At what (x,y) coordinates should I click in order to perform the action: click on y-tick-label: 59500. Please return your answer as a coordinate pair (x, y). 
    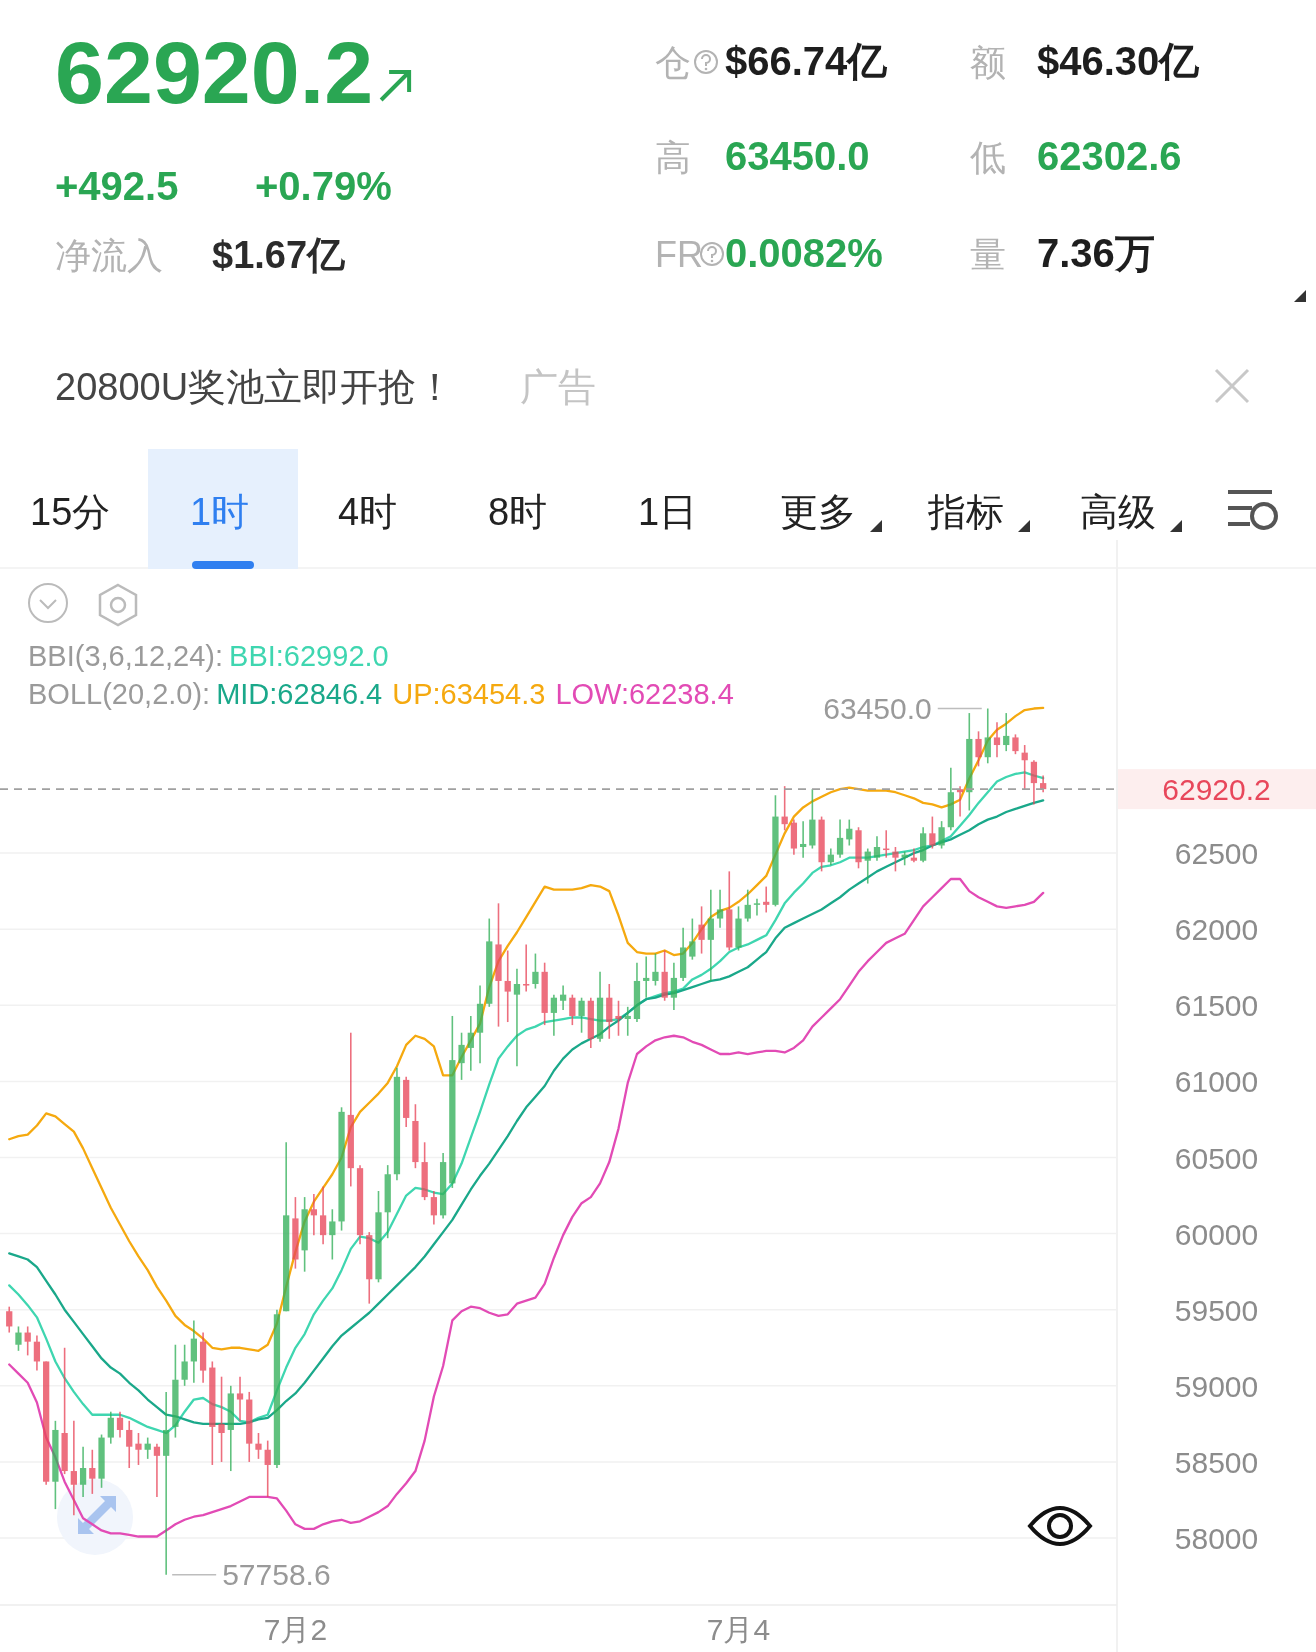
    Looking at the image, I should click on (1216, 1310).